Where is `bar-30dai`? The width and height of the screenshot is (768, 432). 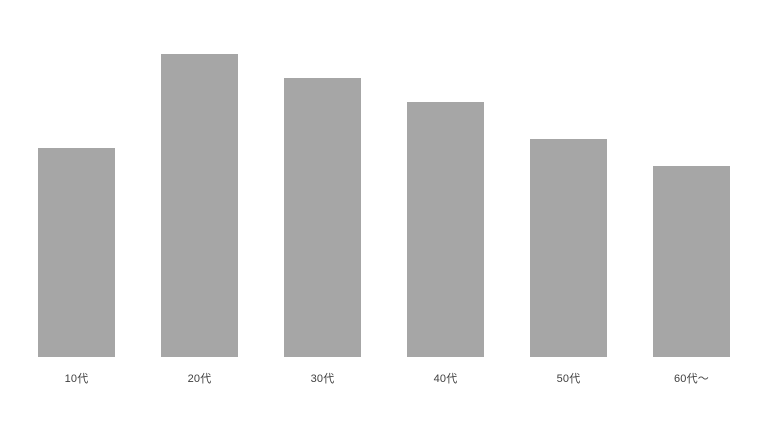 bar-30dai is located at coordinates (322, 217).